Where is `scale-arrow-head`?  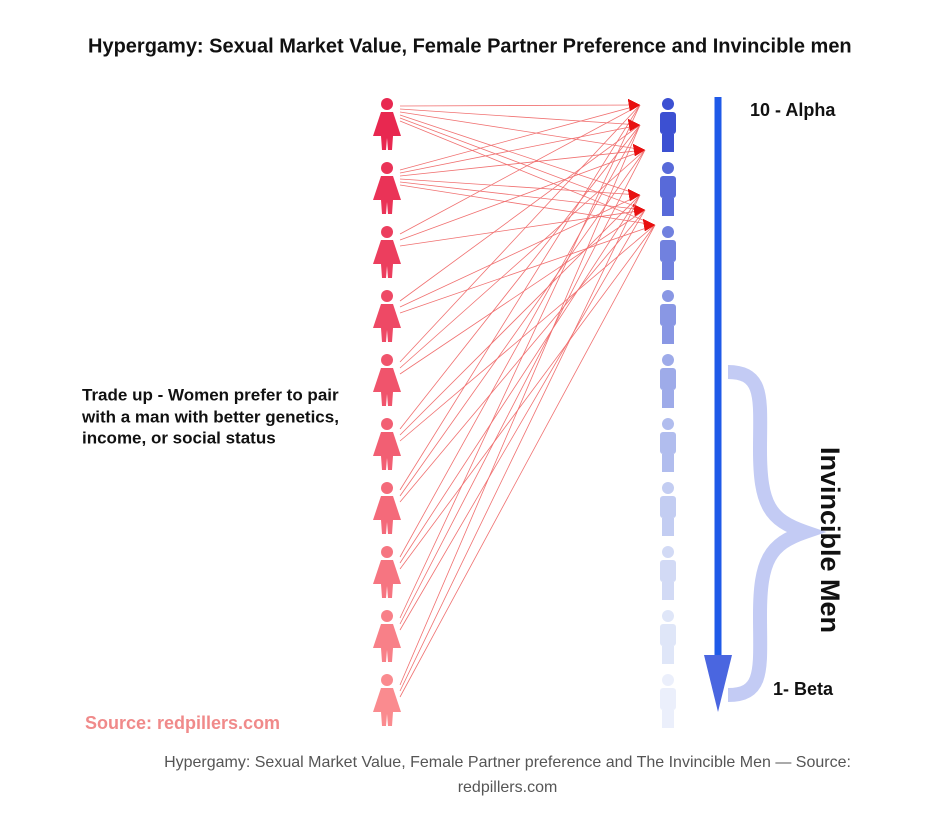 scale-arrow-head is located at coordinates (718, 683).